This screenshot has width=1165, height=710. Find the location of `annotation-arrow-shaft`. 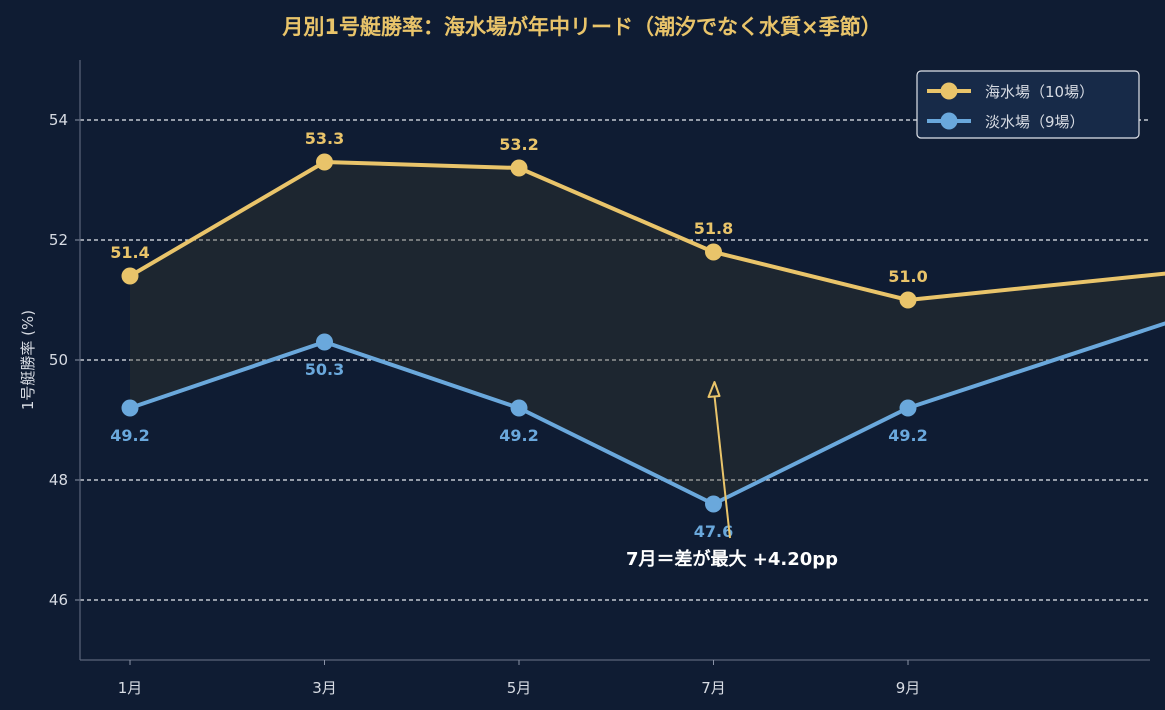

annotation-arrow-shaft is located at coordinates (722, 467).